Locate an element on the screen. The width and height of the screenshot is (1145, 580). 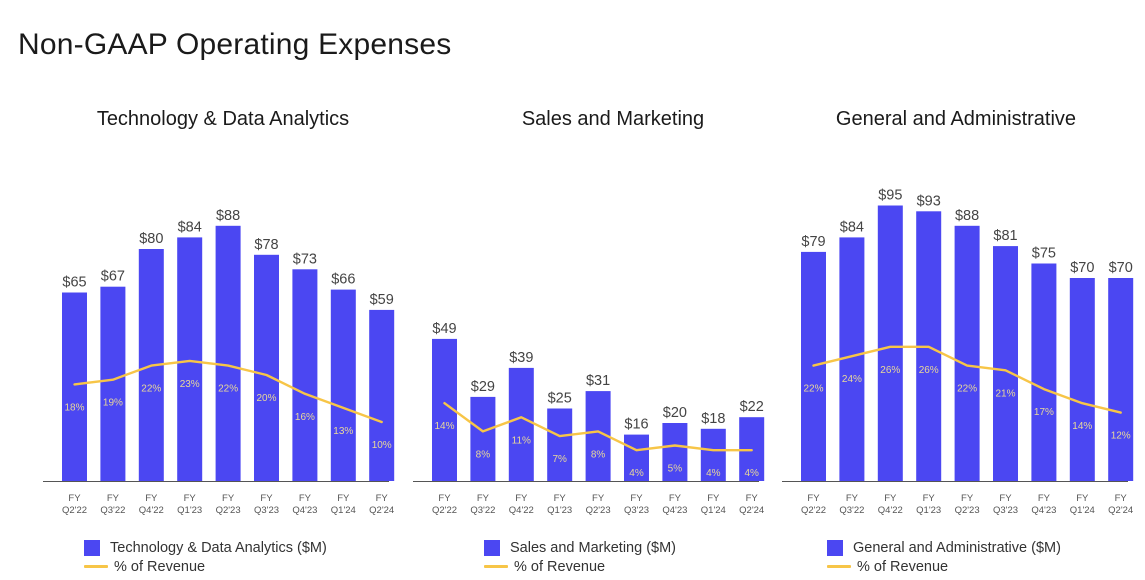
percent-label: 18% is located at coordinates (74, 407).